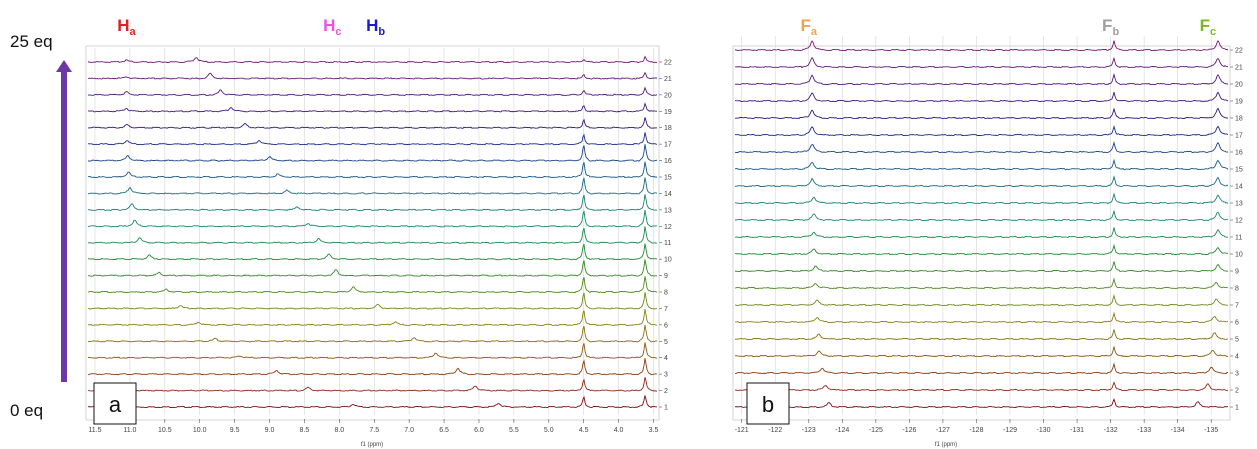 This screenshot has width=1257, height=449. Describe the element at coordinates (94, 430) in the screenshot. I see `x-tick-label: 11.5` at that location.